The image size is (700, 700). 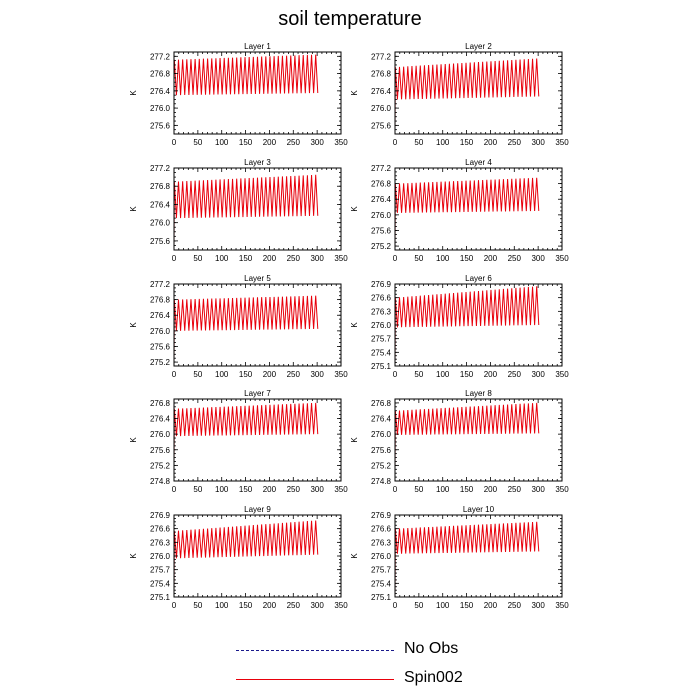 What do you see at coordinates (317, 142) in the screenshot?
I see `x-tick-label: 300` at bounding box center [317, 142].